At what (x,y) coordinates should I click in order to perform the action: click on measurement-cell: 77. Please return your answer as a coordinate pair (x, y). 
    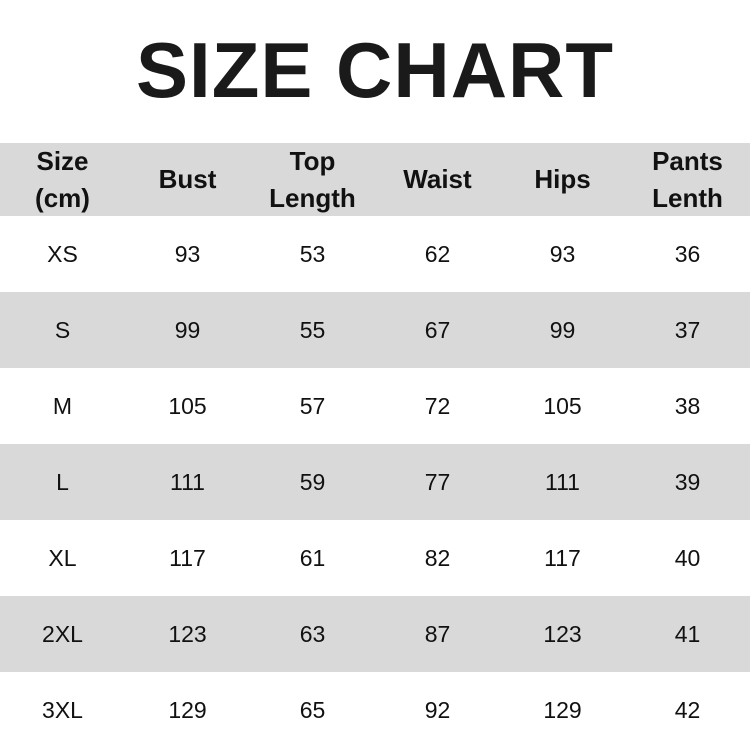
    Looking at the image, I should click on (437, 481).